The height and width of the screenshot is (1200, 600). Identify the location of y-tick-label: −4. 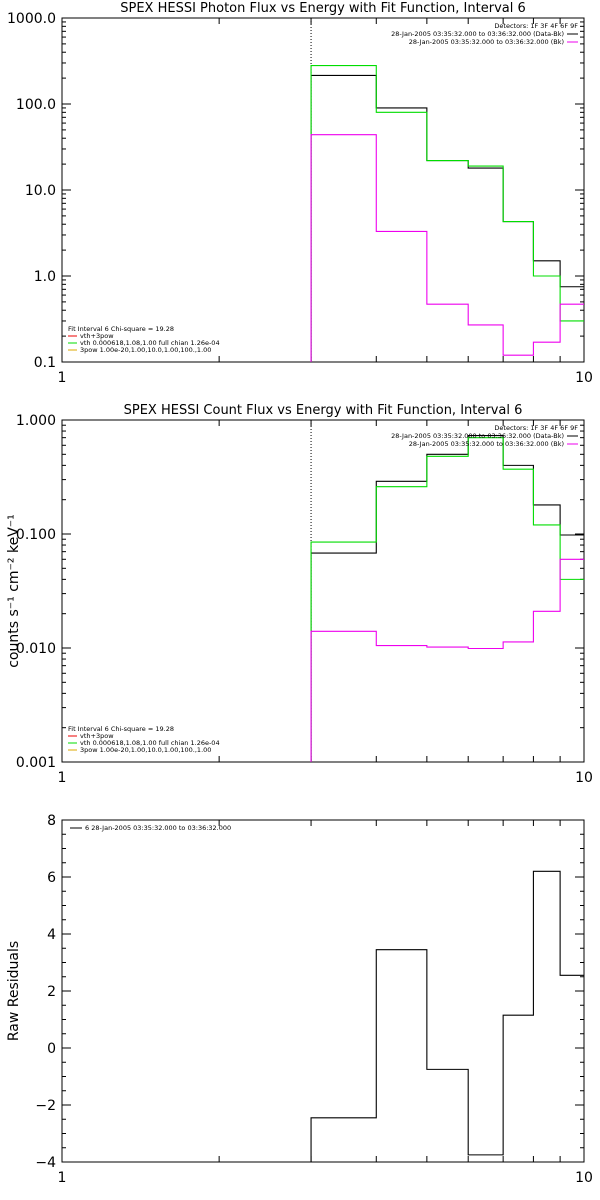
(45, 1163).